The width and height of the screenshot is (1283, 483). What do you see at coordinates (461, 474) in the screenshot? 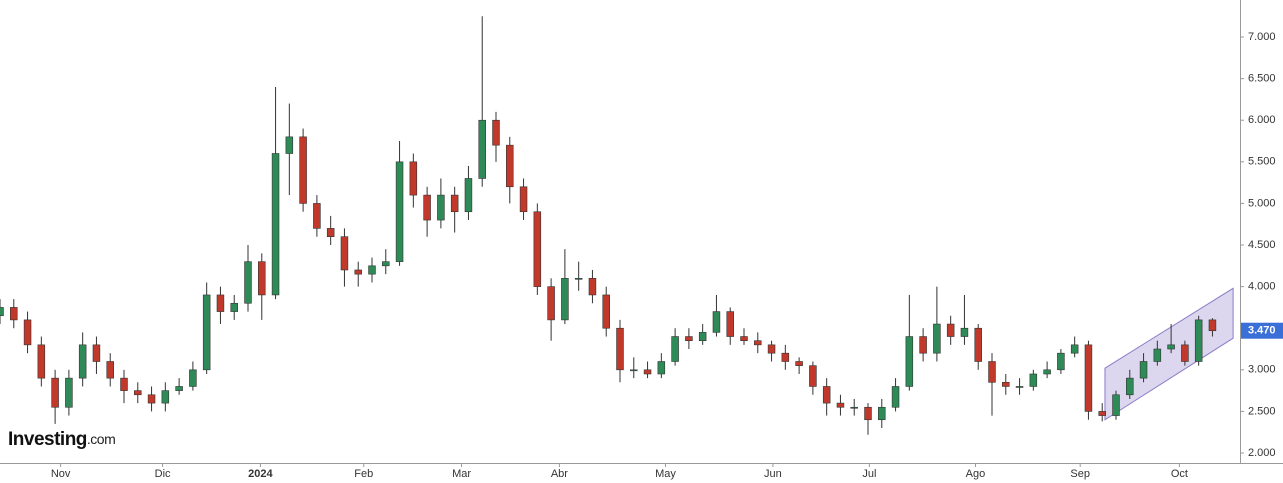
I see `x-tick-label: Mar` at bounding box center [461, 474].